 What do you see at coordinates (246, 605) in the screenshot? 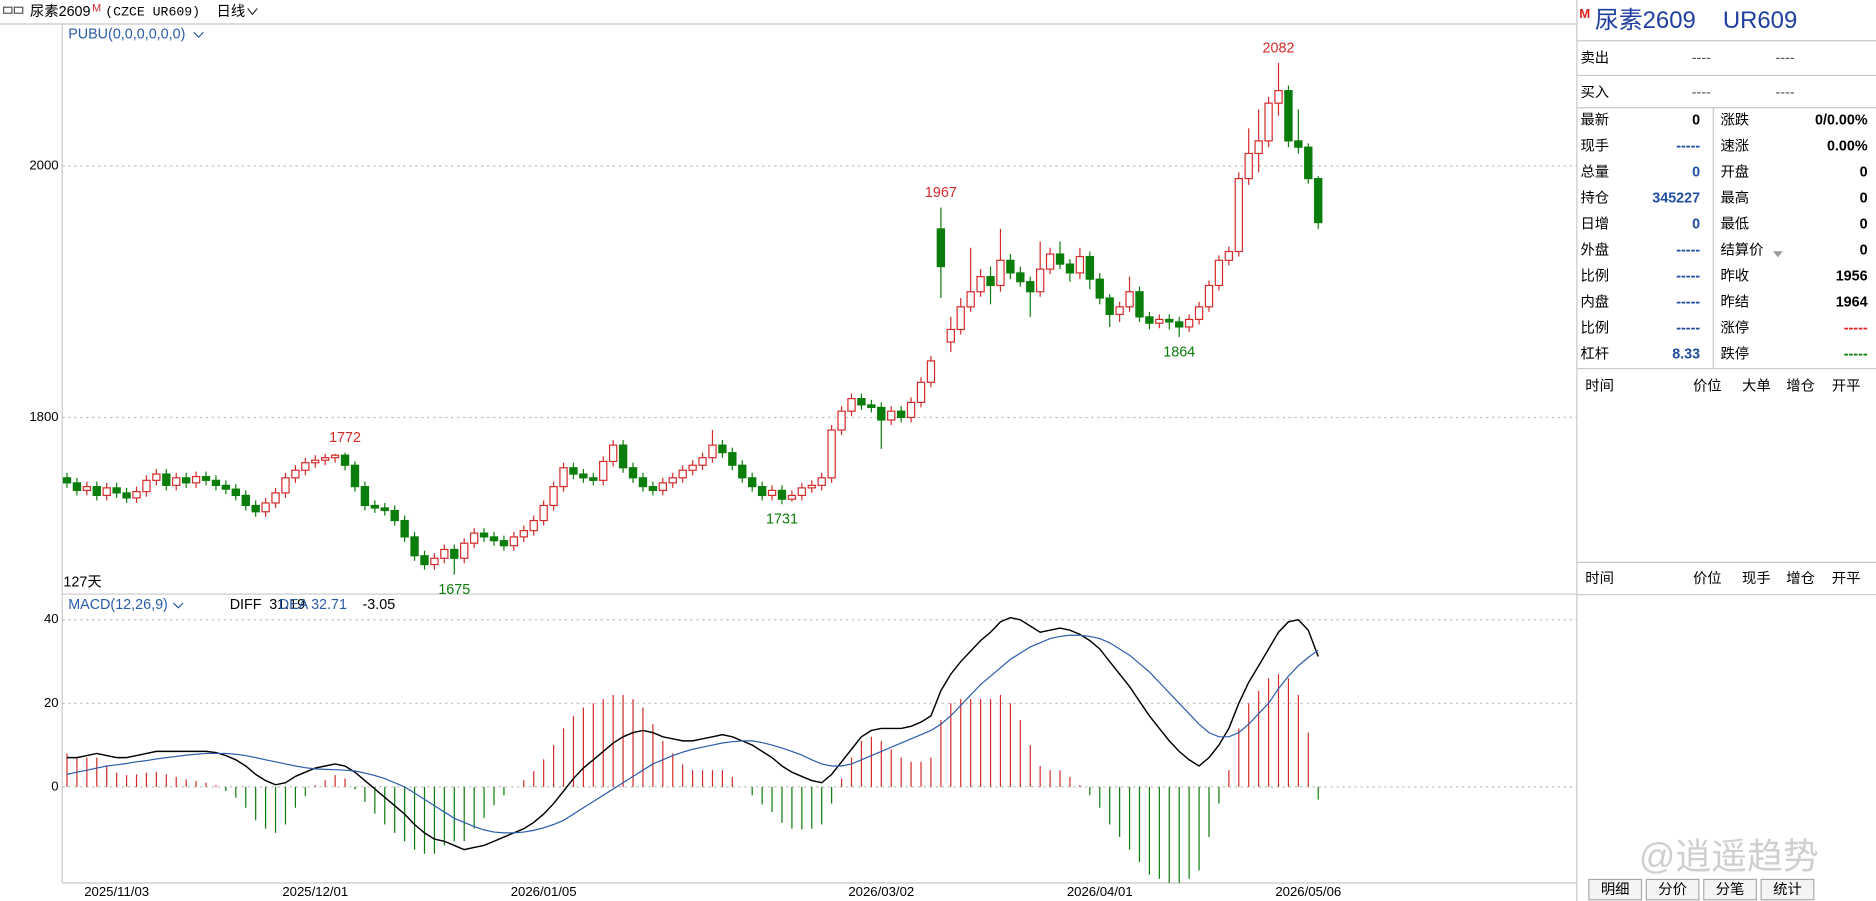
I see `legend-label: DIFF` at bounding box center [246, 605].